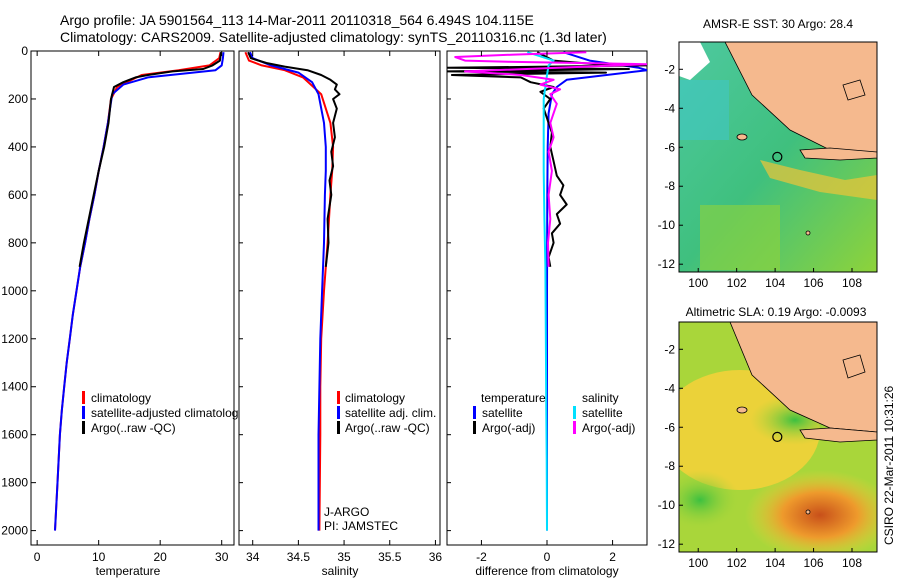 This screenshot has width=900, height=580. I want to click on x-tick-label: 34.5, so click(299, 557).